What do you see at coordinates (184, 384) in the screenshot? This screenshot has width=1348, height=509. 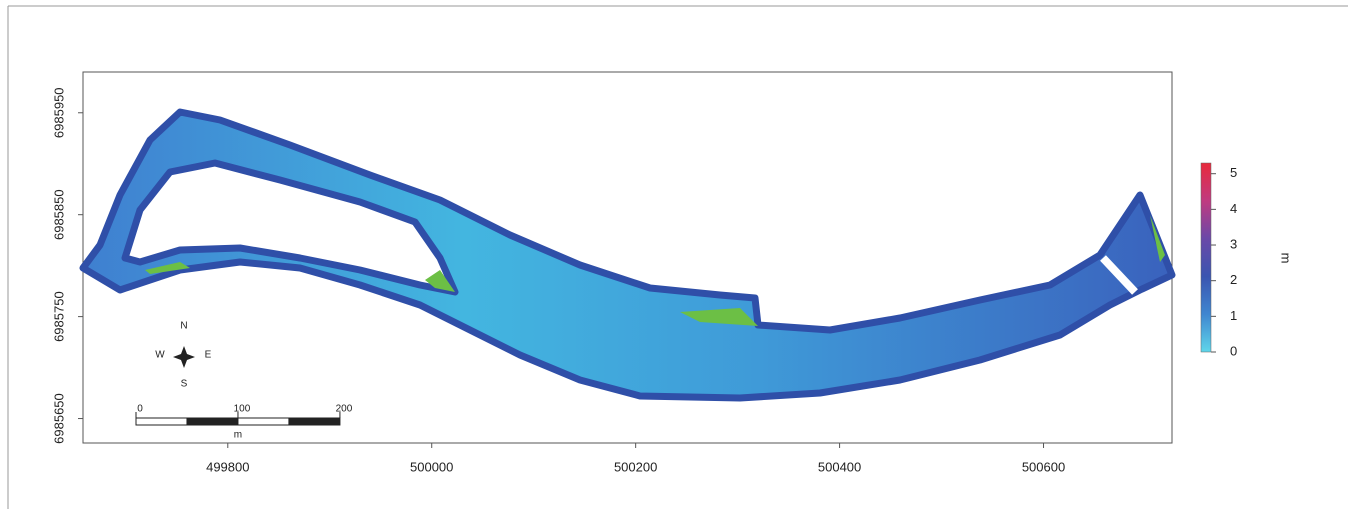 I see `compass-s: S` at bounding box center [184, 384].